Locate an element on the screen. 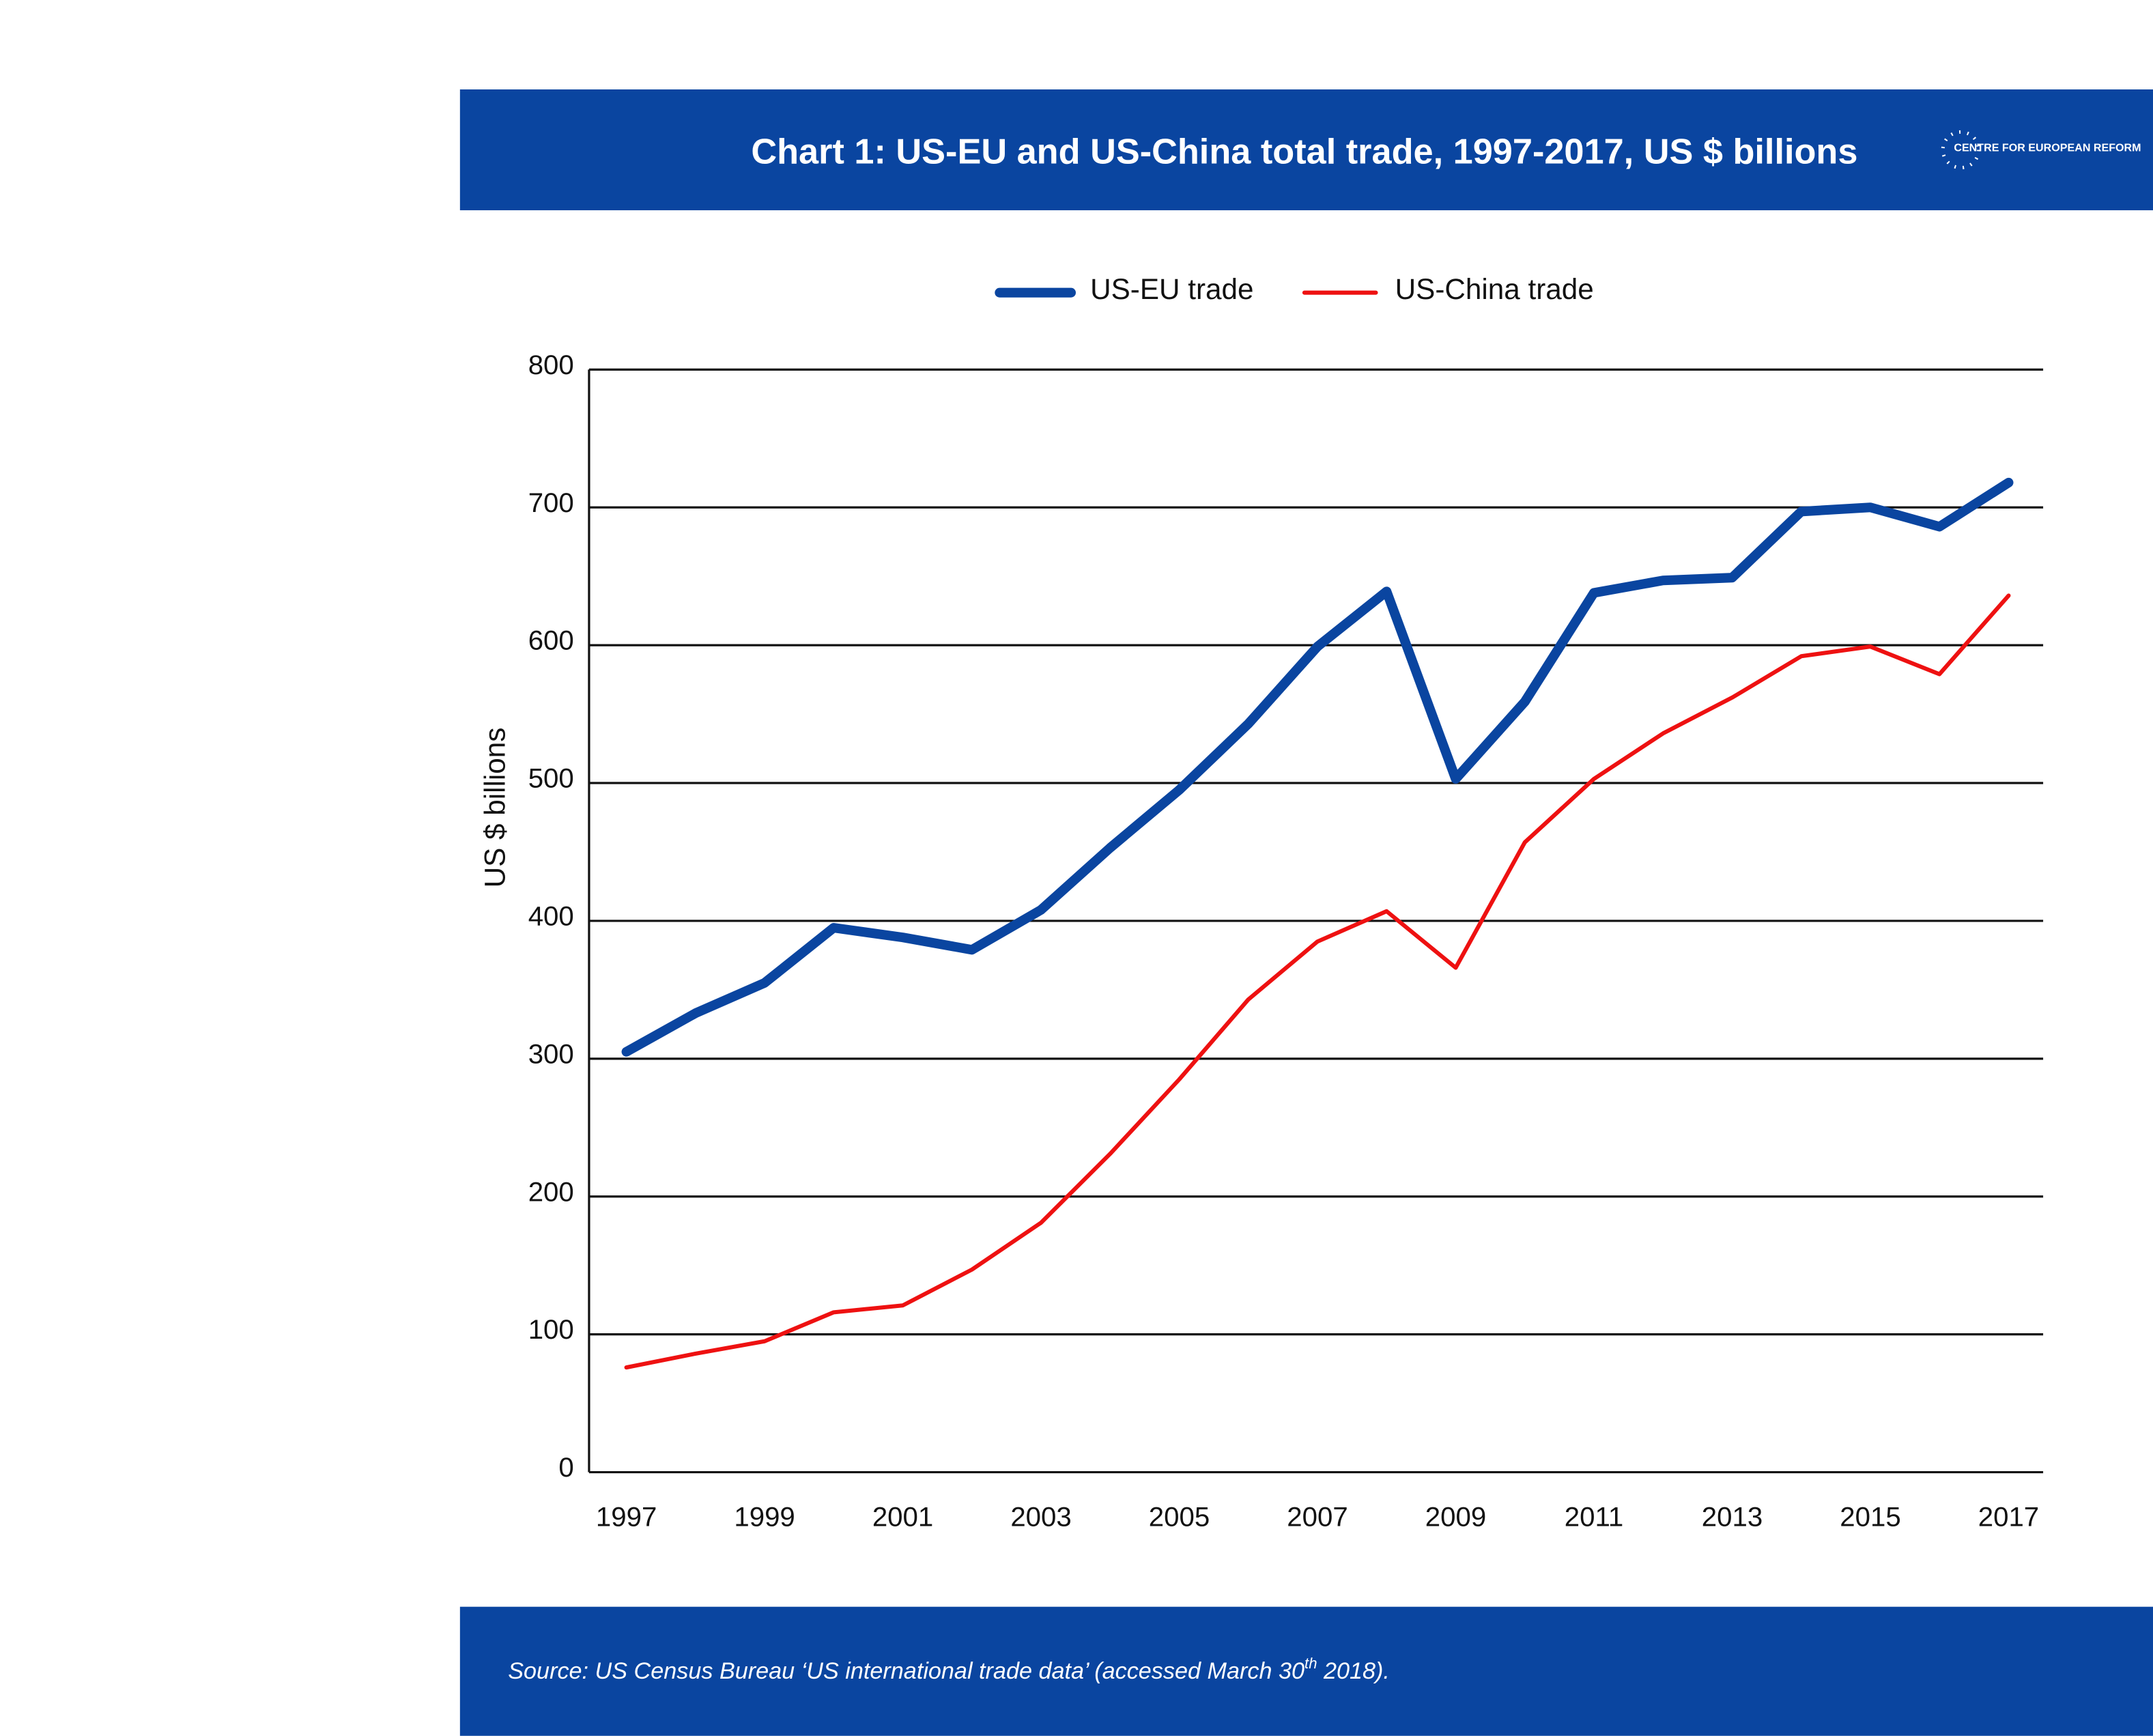 This screenshot has width=2153, height=1736. y-tick-label: 400 is located at coordinates (551, 917).